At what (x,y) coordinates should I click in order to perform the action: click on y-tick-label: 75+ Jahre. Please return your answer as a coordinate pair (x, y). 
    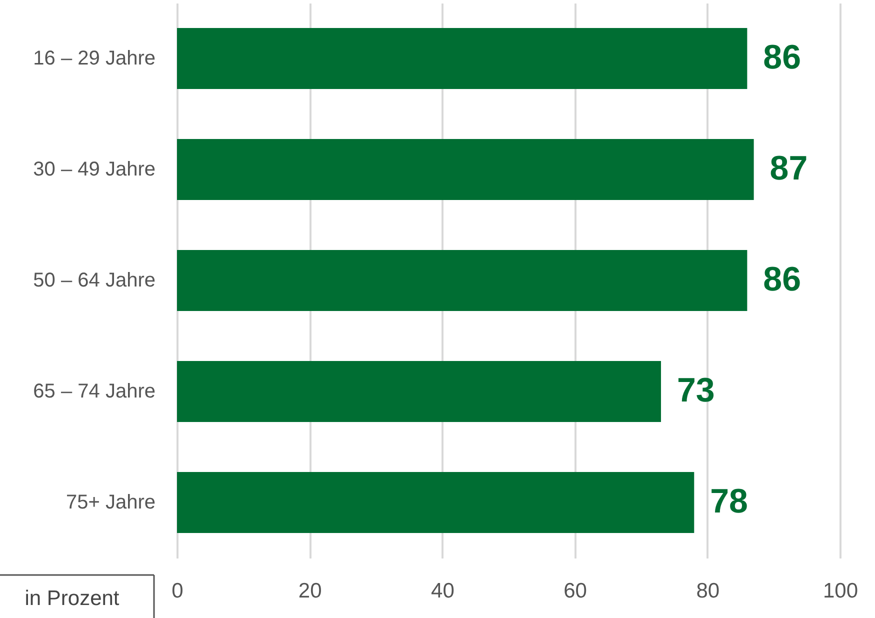
    Looking at the image, I should click on (111, 503).